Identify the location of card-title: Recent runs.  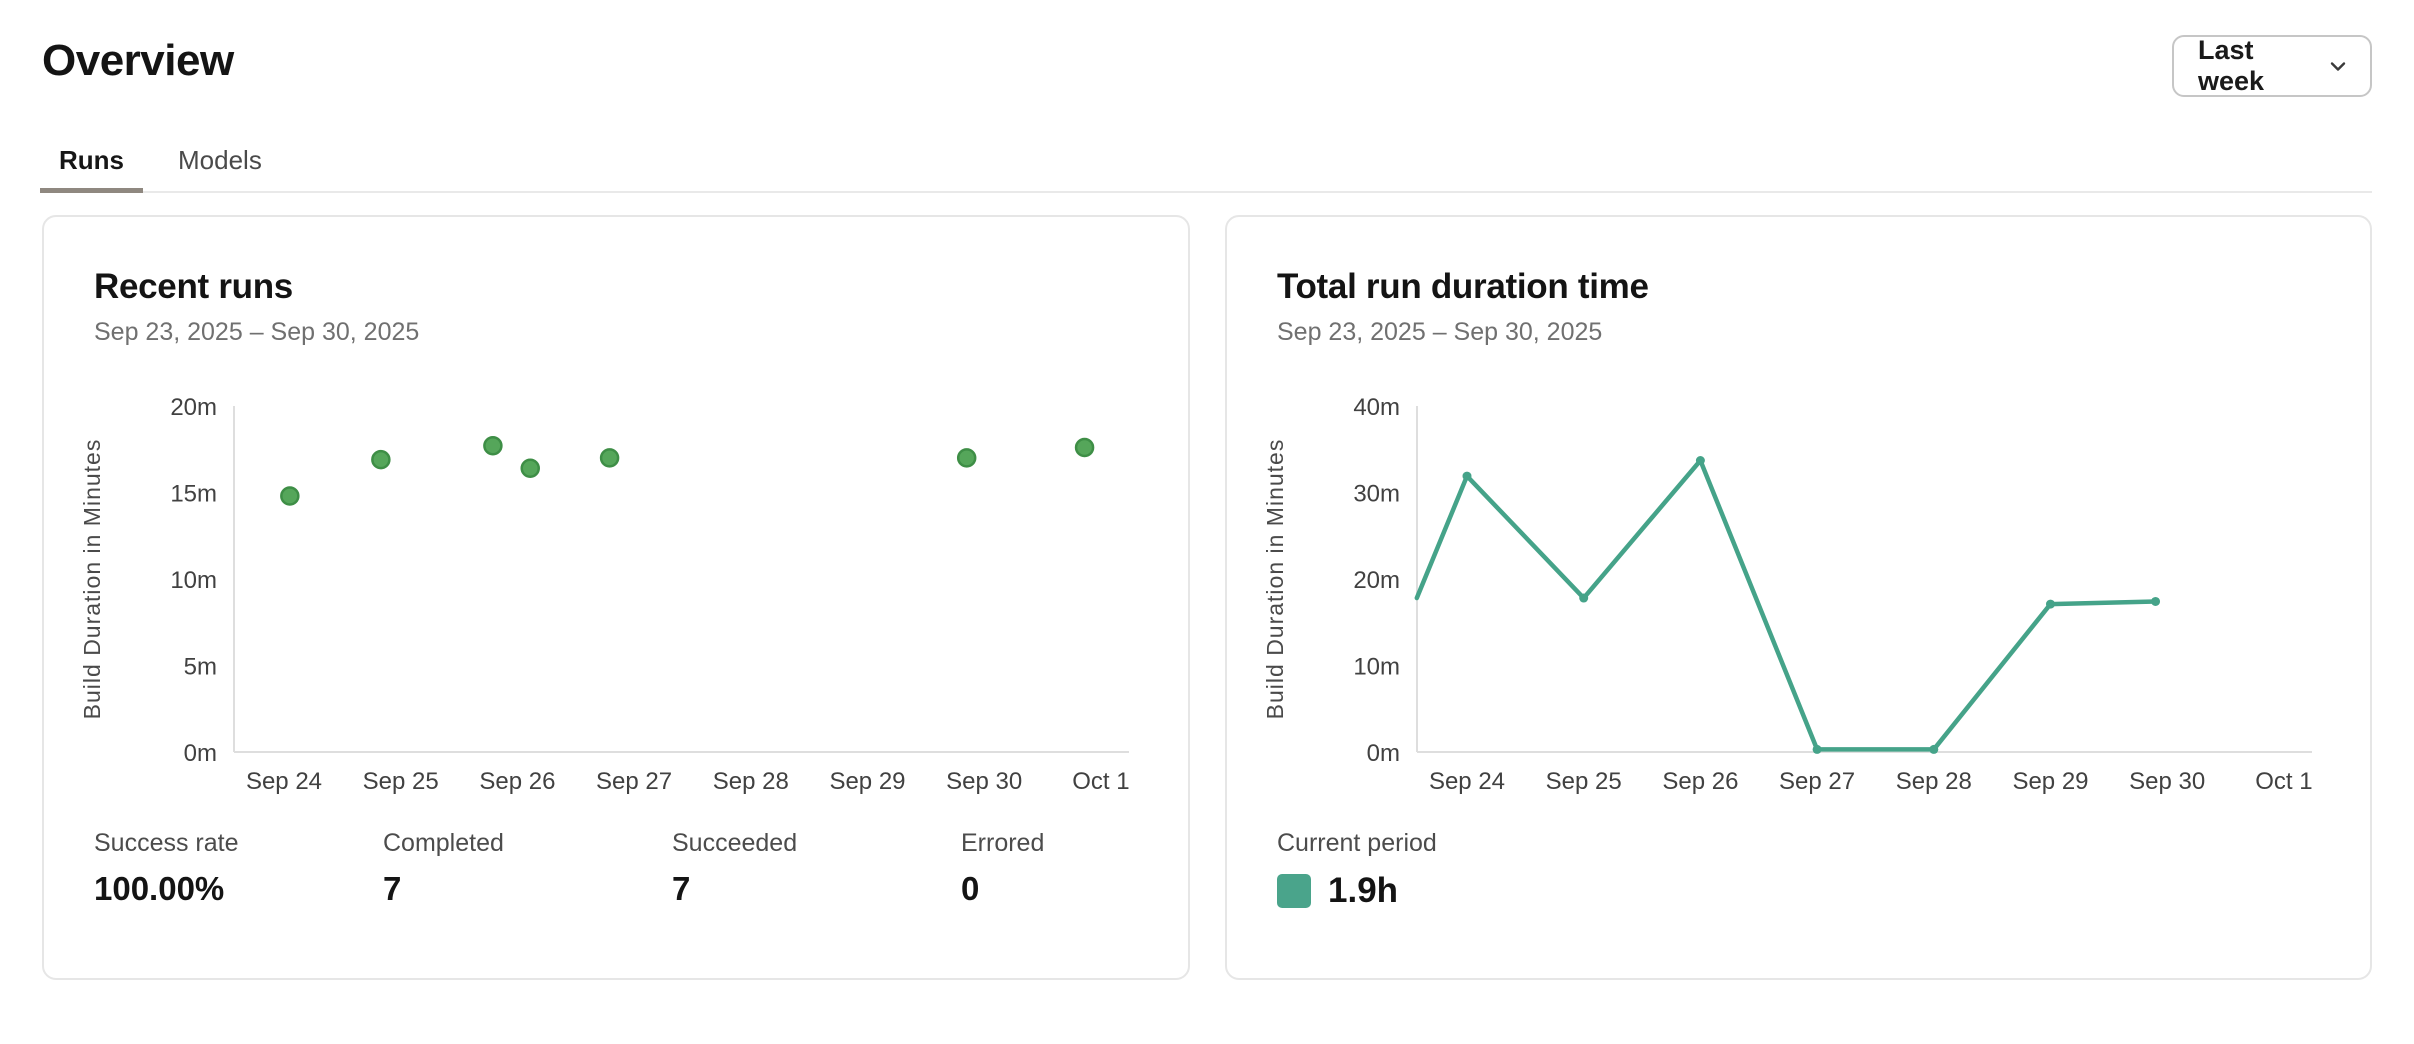
(193, 286).